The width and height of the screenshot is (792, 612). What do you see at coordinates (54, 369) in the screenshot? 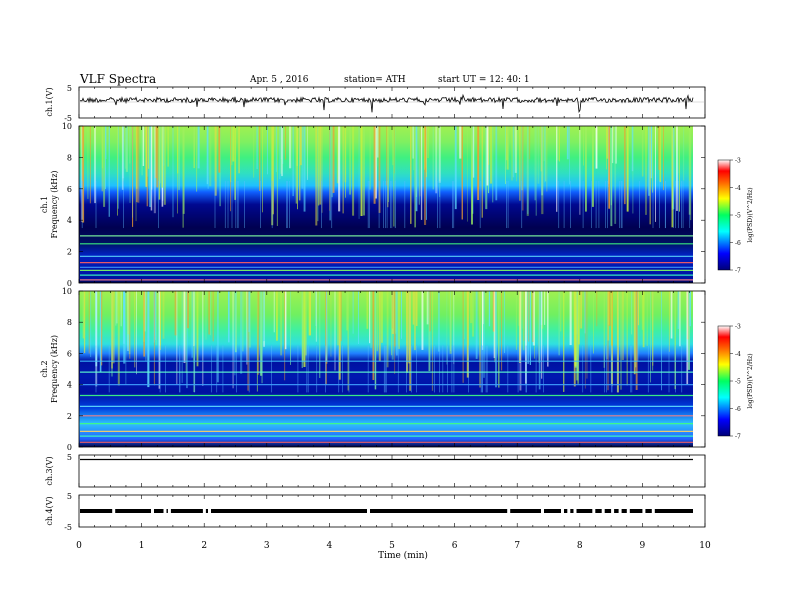
I see `ch2-spec-ylabel: Frequency (kHz)` at bounding box center [54, 369].